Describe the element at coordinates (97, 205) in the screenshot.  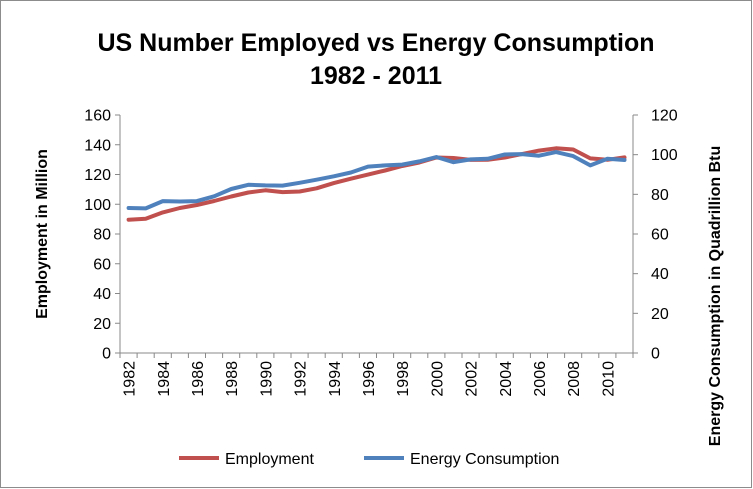
I see `y-tick-label-left: 100` at that location.